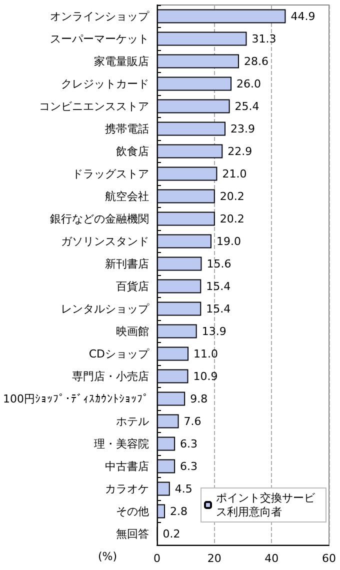 Image resolution: width=340 pixels, height=570 pixels. I want to click on text: 9.8, so click(199, 399).